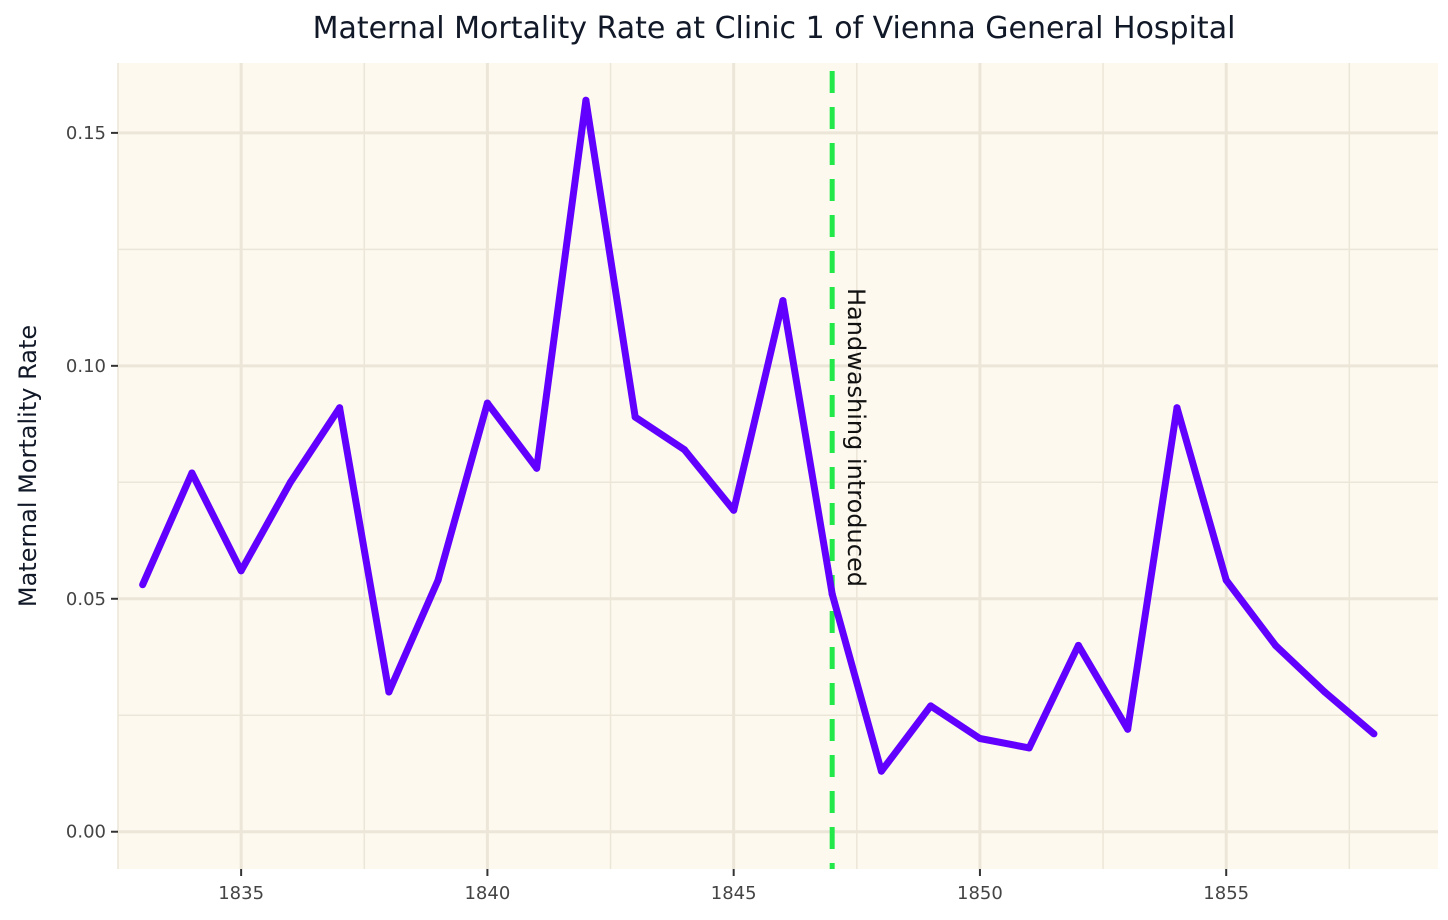 This screenshot has height=920, width=1448. I want to click on y-tick-label: 0.15, so click(86, 133).